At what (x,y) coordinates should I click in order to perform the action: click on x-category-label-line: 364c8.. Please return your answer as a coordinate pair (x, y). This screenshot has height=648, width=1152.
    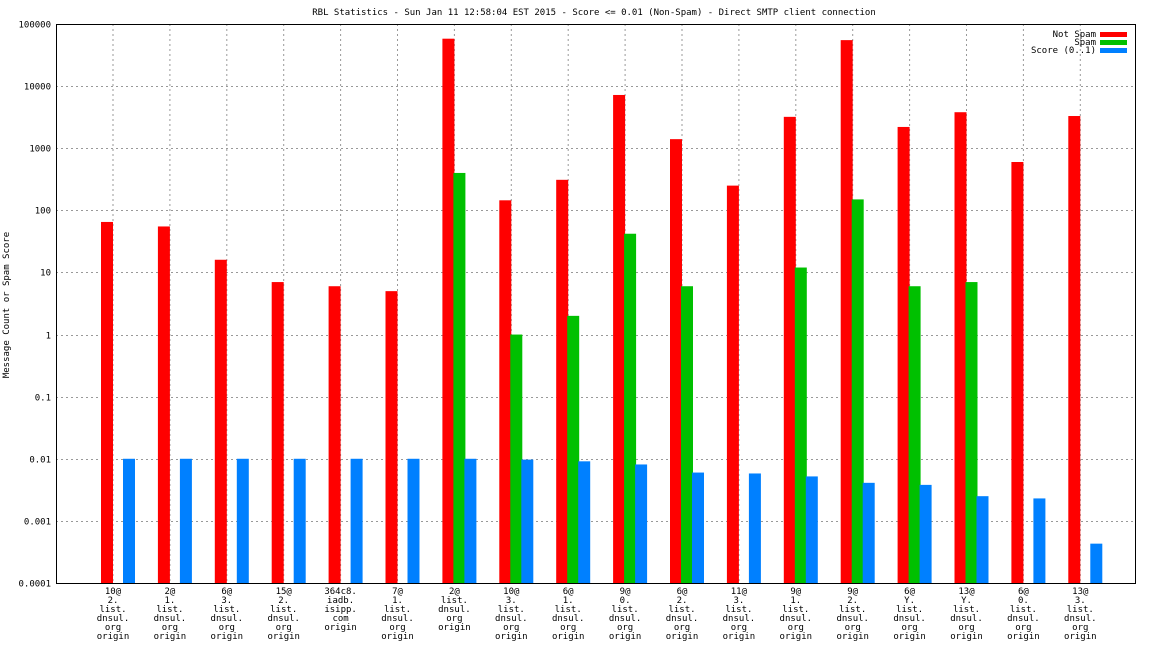
    Looking at the image, I should click on (340, 592).